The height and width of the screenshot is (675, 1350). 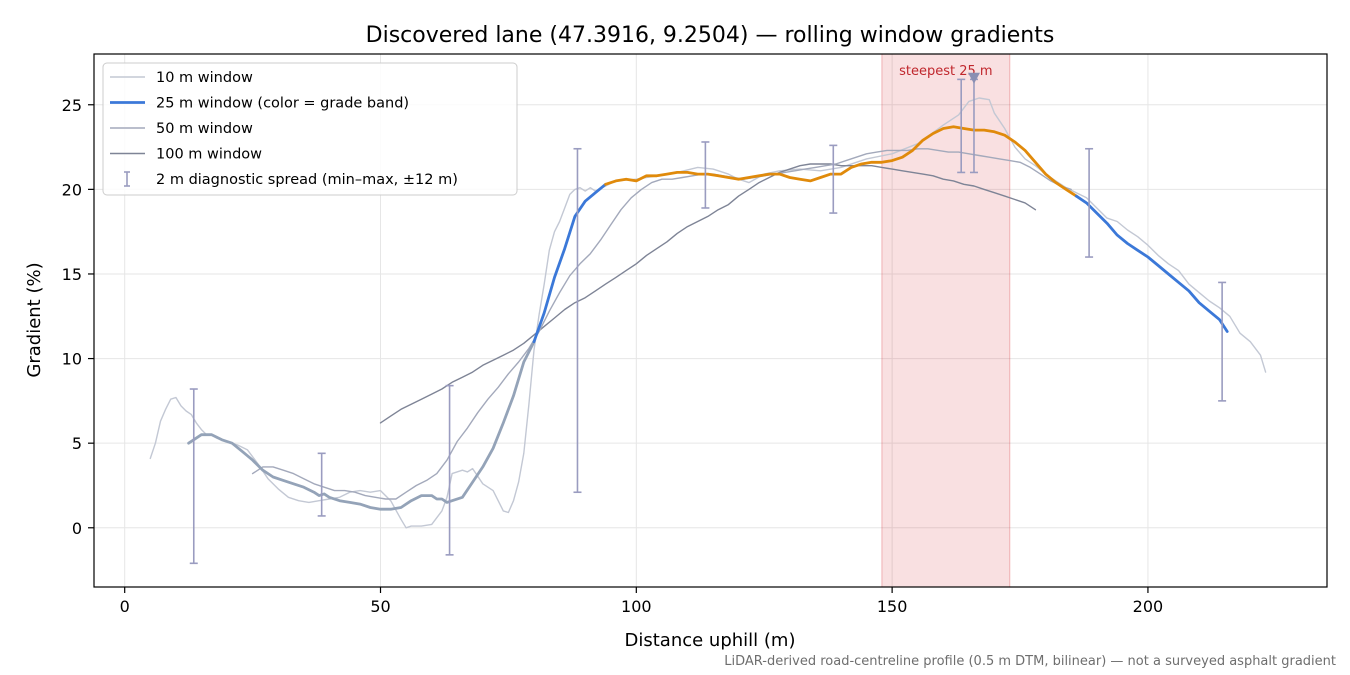 I want to click on steepest-marker, so click(x=973, y=78).